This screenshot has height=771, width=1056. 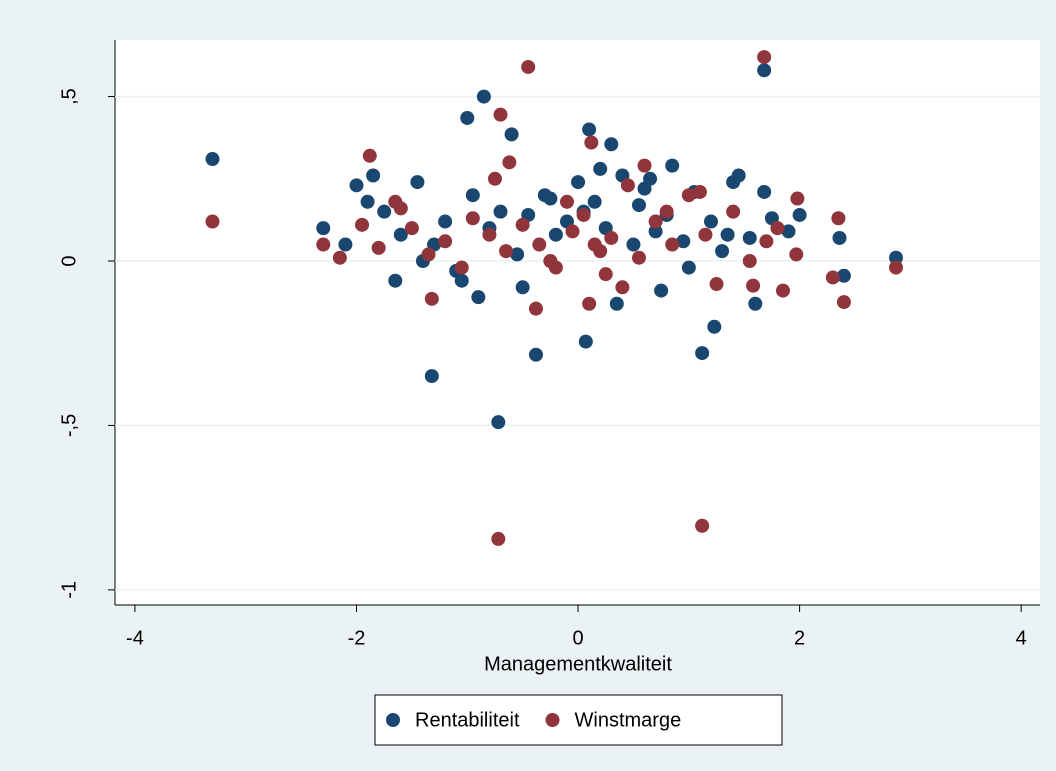 I want to click on y-tick-label: -1, so click(x=69, y=590).